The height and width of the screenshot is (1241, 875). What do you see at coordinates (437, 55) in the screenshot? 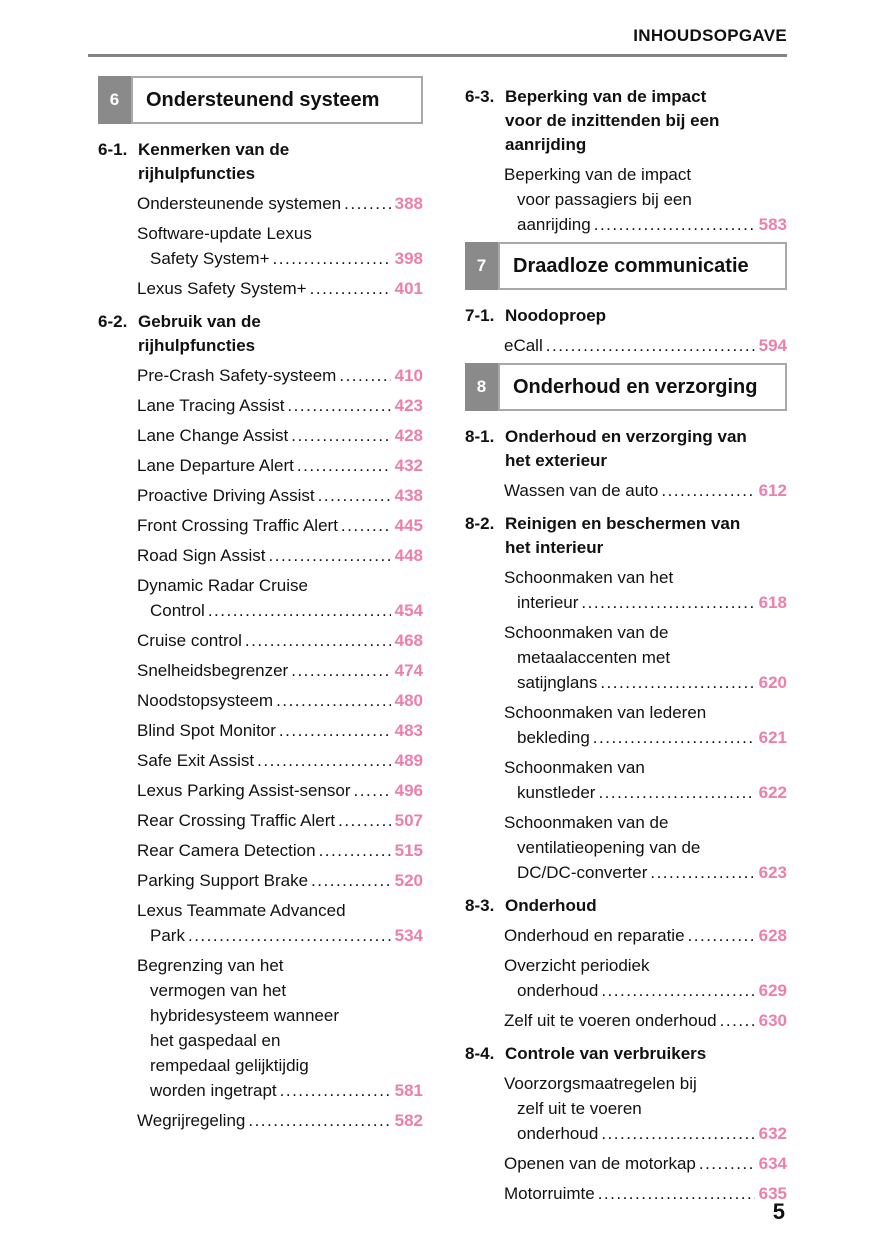
I see `header-rule` at bounding box center [437, 55].